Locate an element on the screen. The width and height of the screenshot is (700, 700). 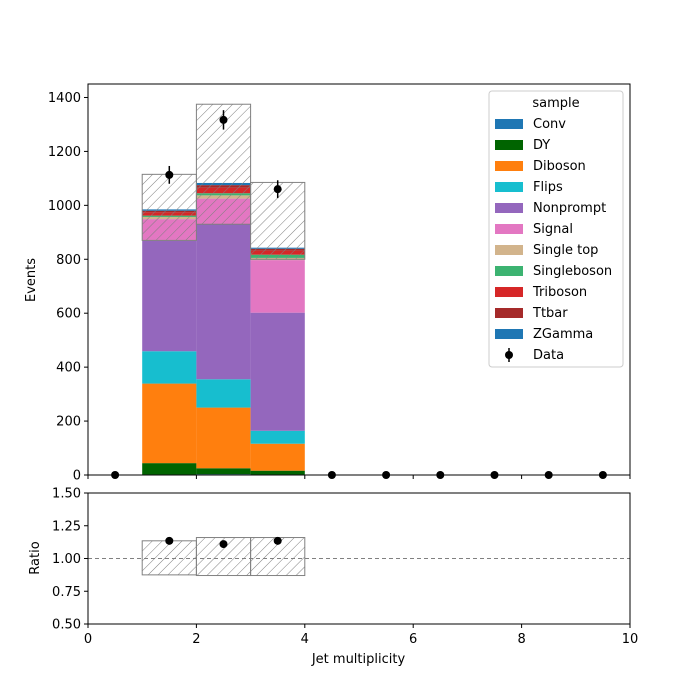
legend-swatch-nonprompt is located at coordinates (509, 208).